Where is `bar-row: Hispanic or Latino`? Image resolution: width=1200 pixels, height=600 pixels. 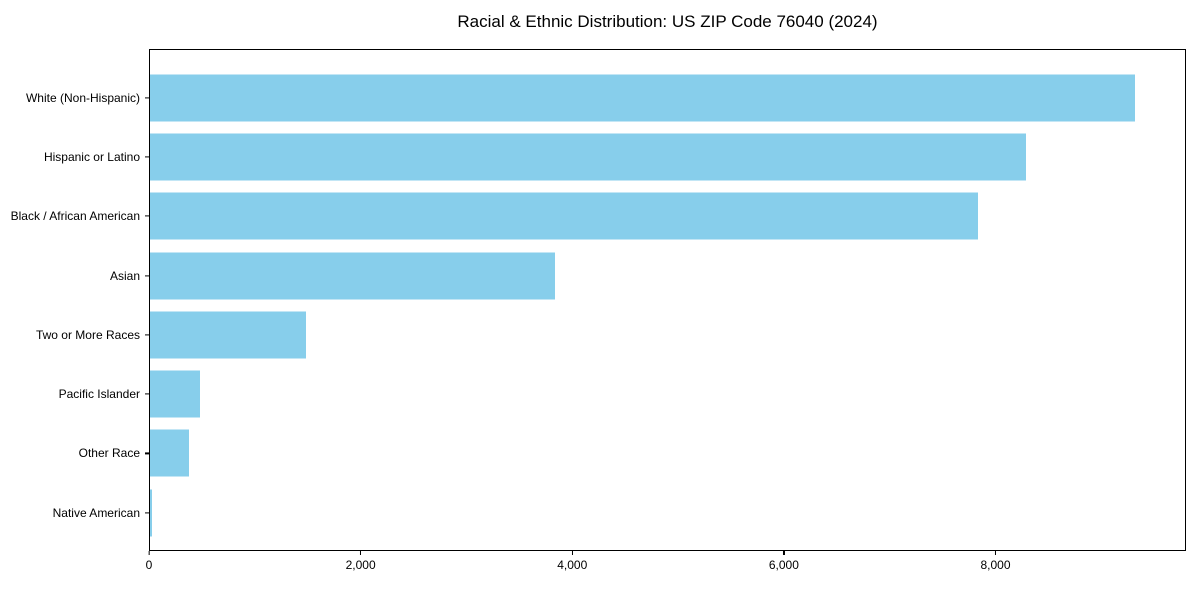 bar-row: Hispanic or Latino is located at coordinates (600, 156).